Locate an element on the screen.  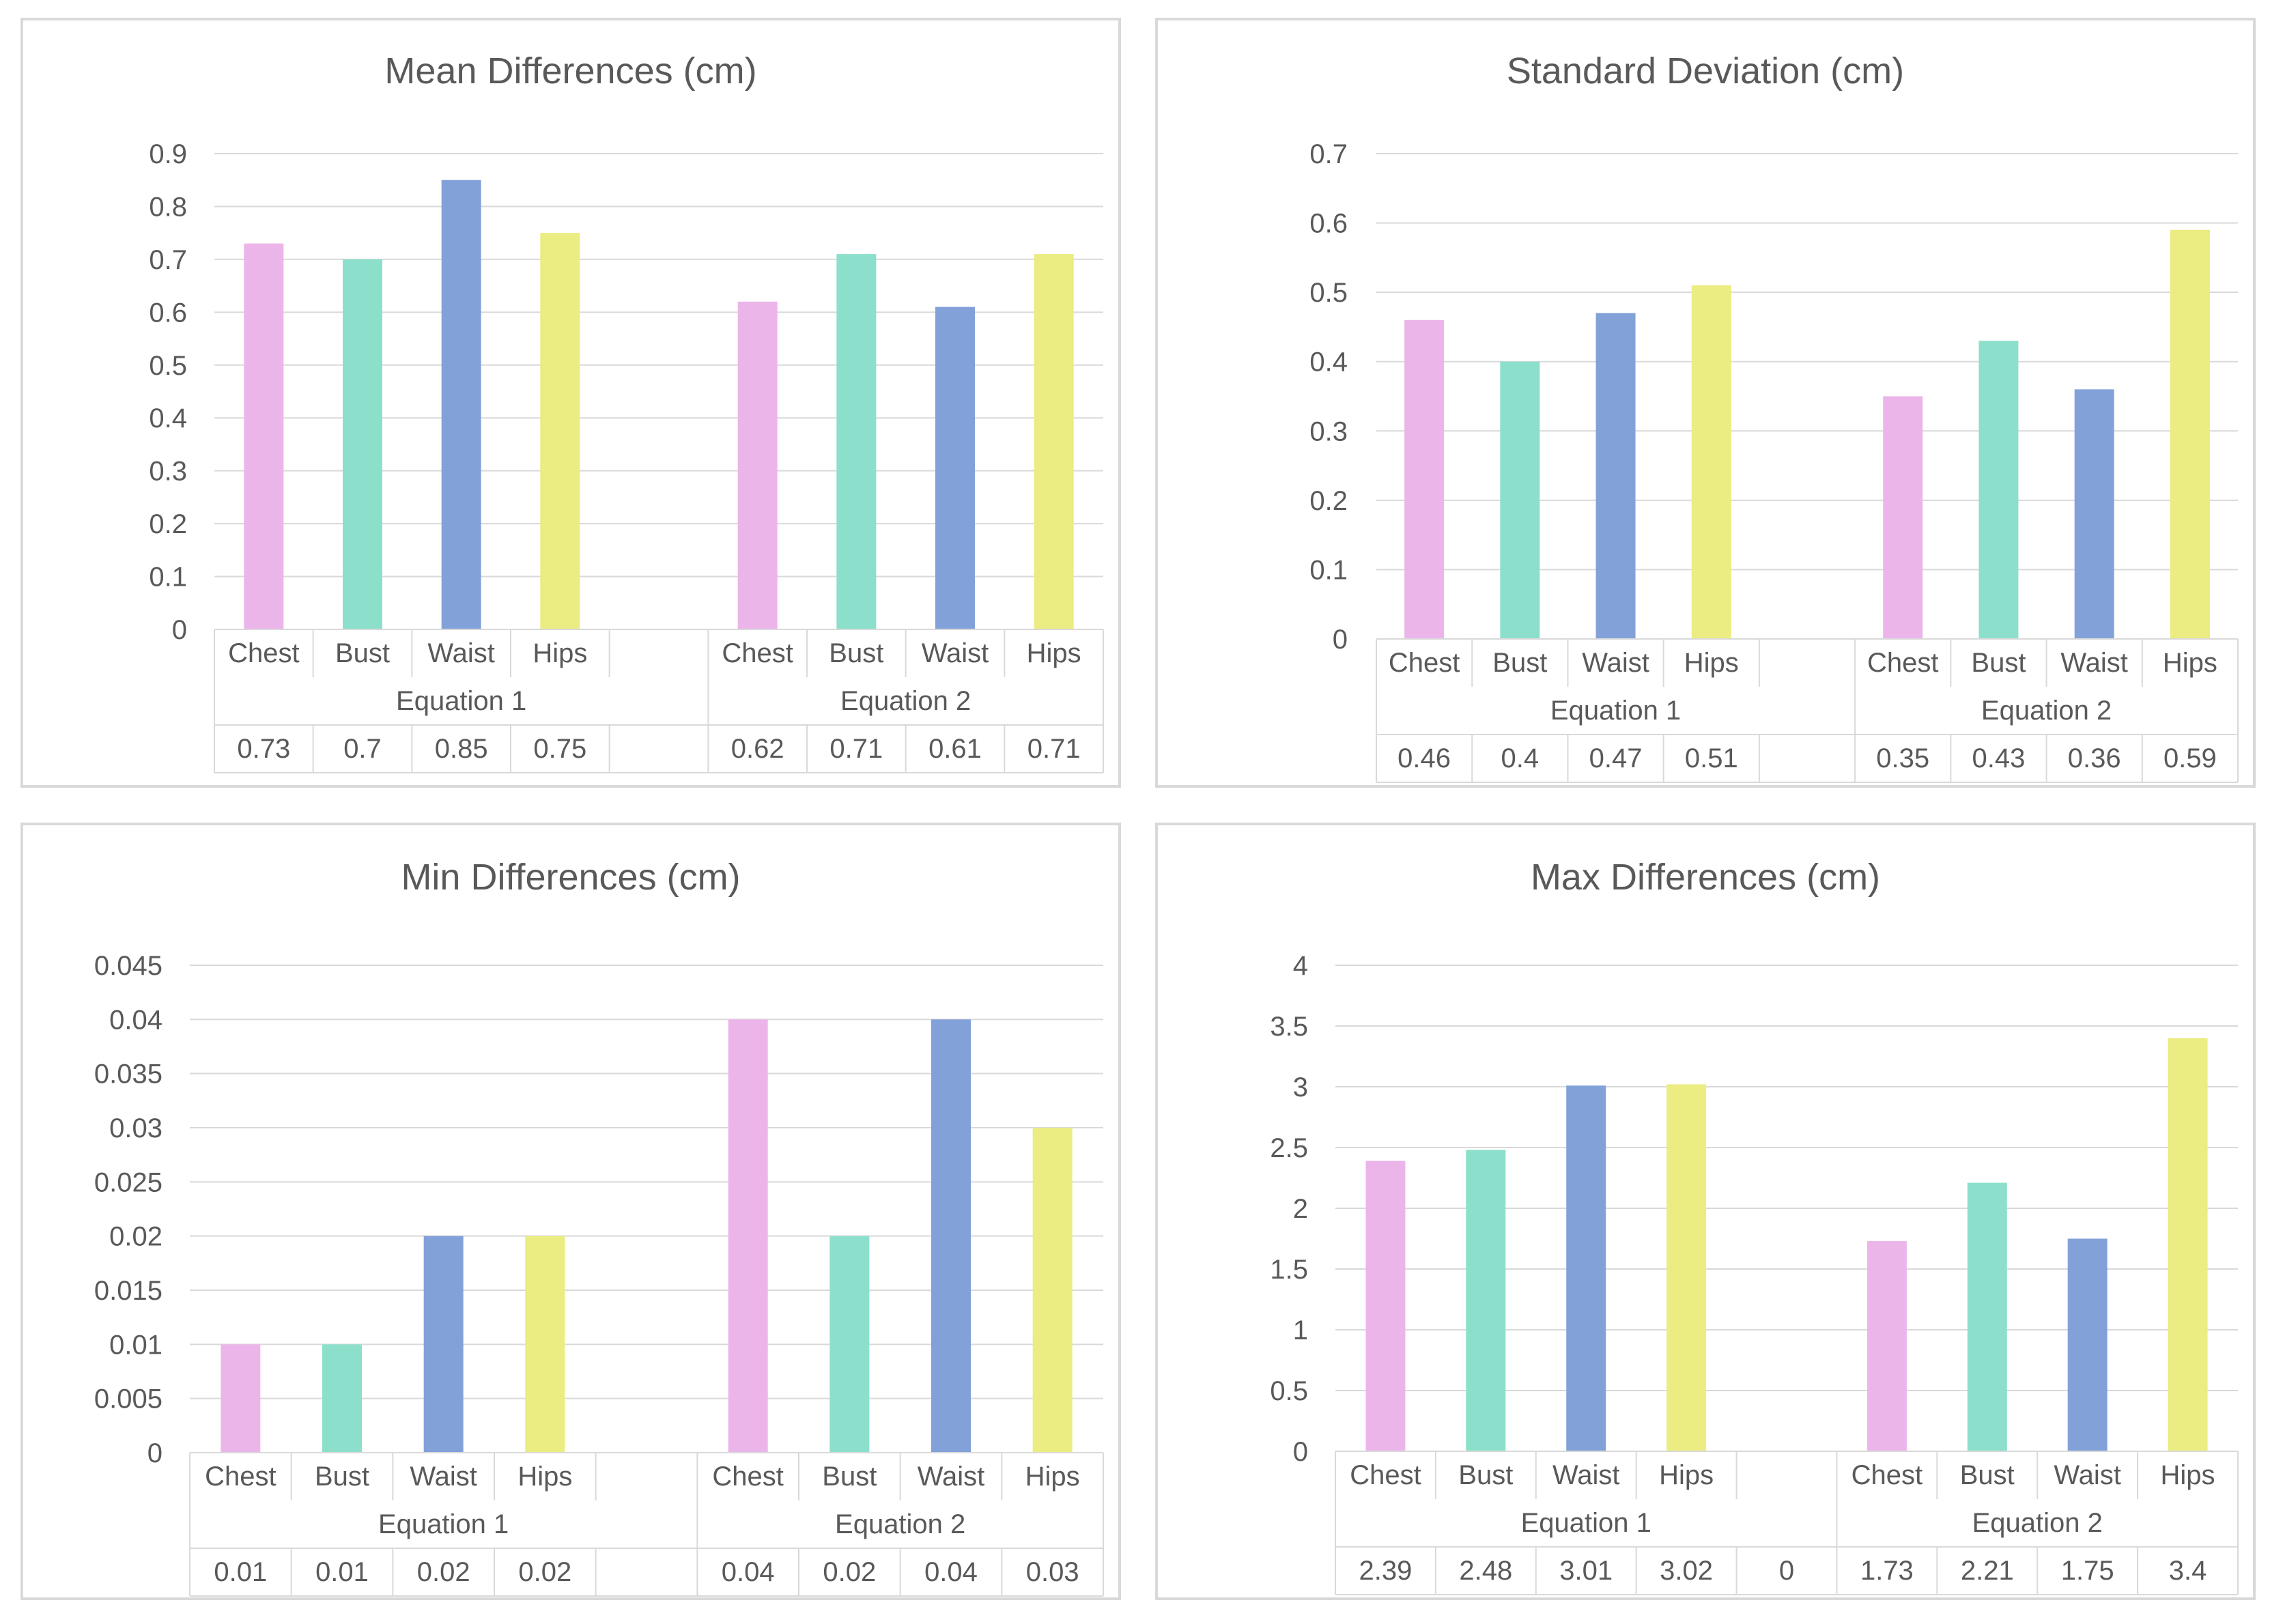
y-tick-label: 0.045 is located at coordinates (128, 966).